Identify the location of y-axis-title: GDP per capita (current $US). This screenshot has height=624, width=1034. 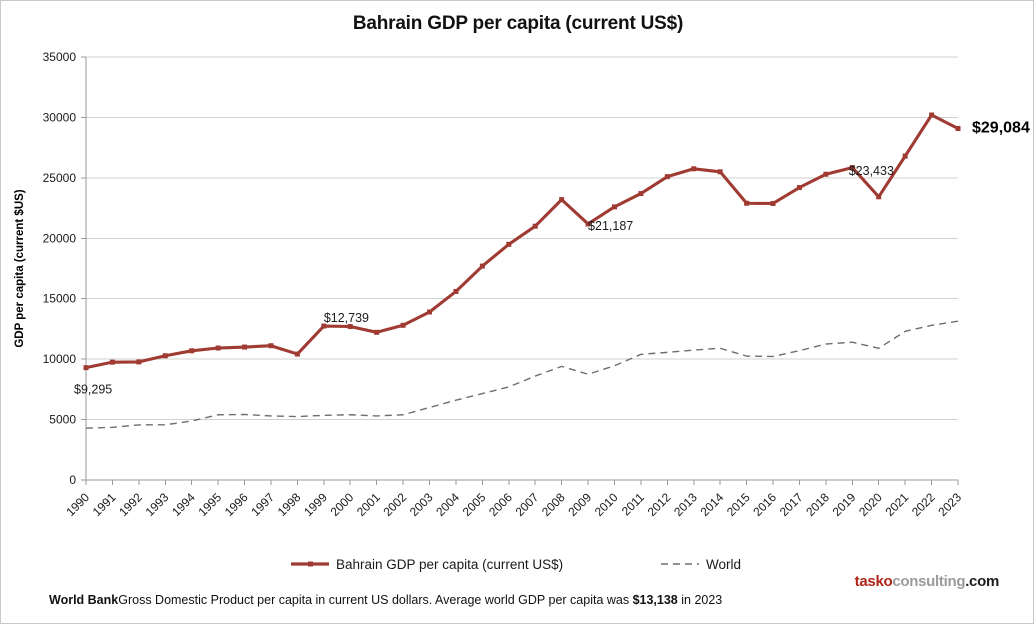
(20, 268).